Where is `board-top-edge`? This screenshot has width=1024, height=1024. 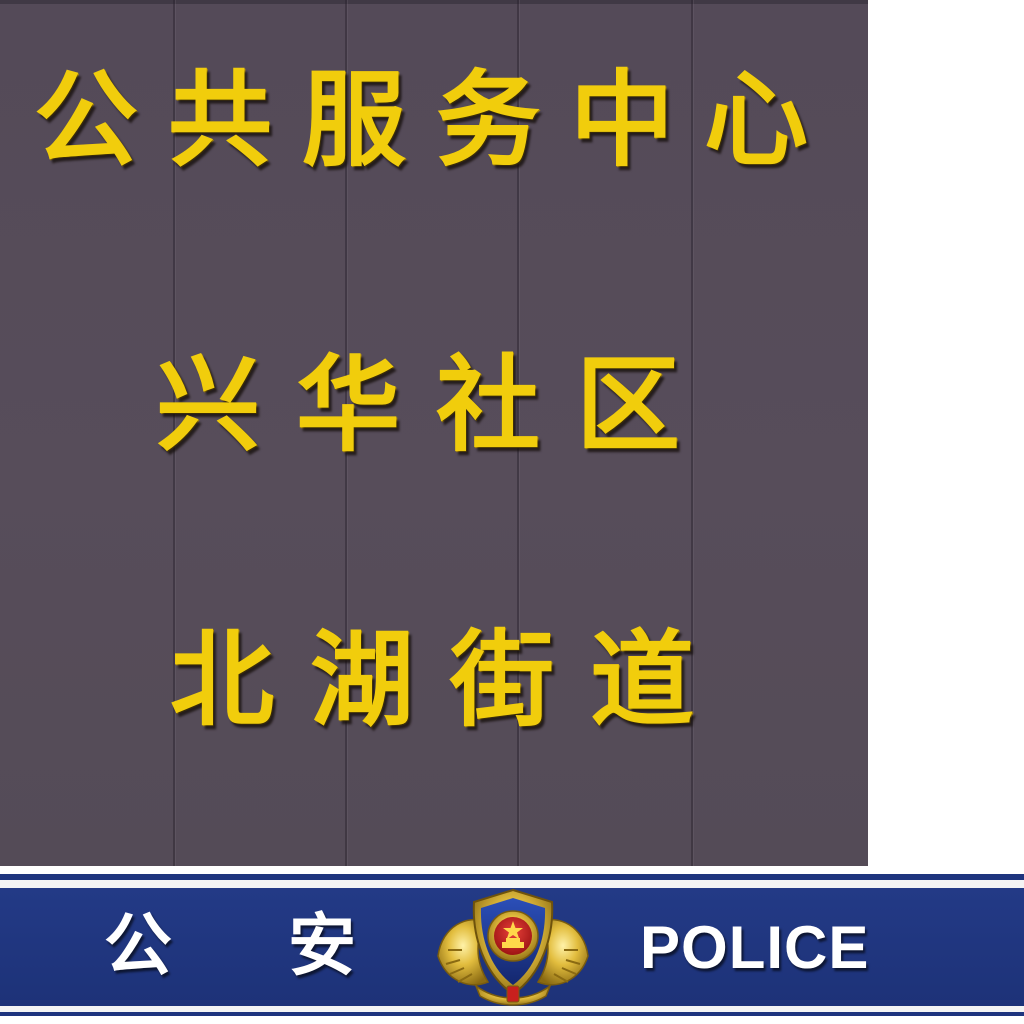
board-top-edge is located at coordinates (434, 2).